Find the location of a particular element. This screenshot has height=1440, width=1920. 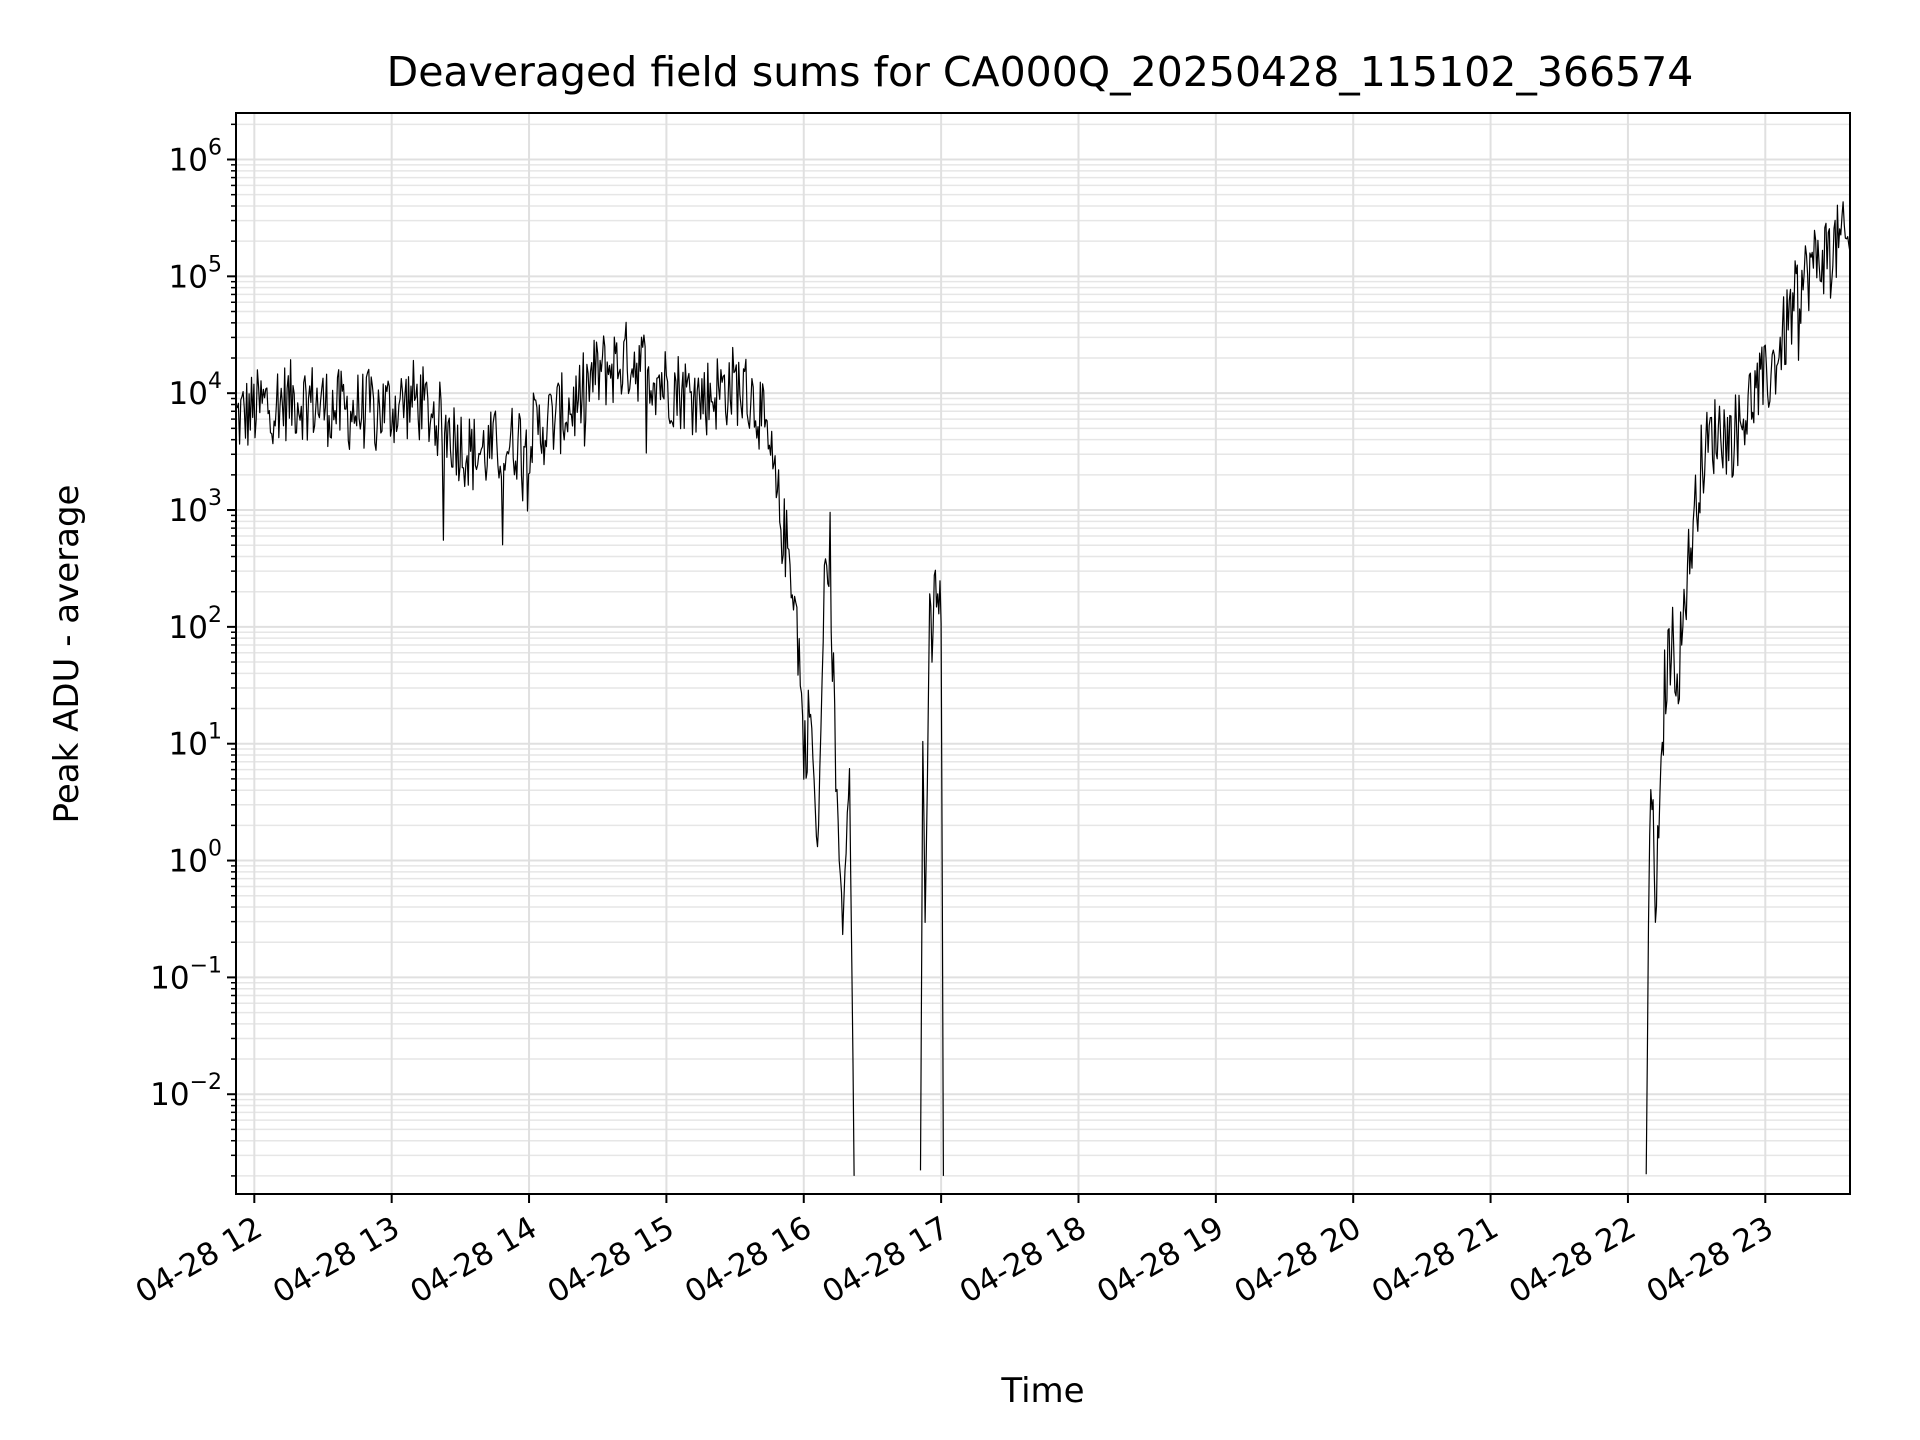

x-axis-label: Time is located at coordinates (1042, 1391).